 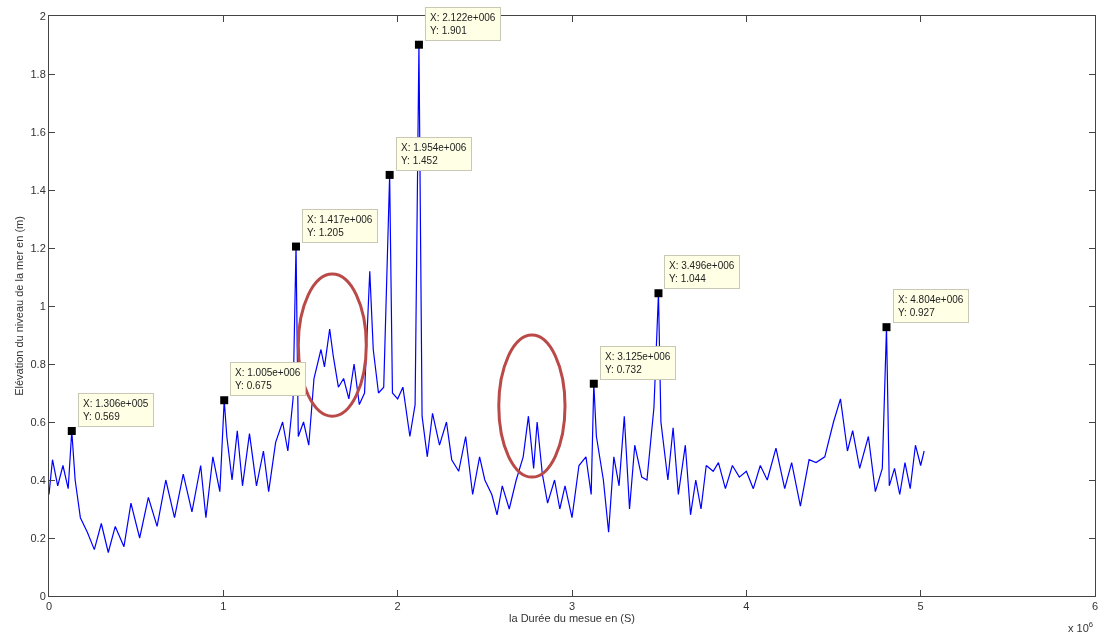 What do you see at coordinates (572, 606) in the screenshot?
I see `x-tick-label: 3` at bounding box center [572, 606].